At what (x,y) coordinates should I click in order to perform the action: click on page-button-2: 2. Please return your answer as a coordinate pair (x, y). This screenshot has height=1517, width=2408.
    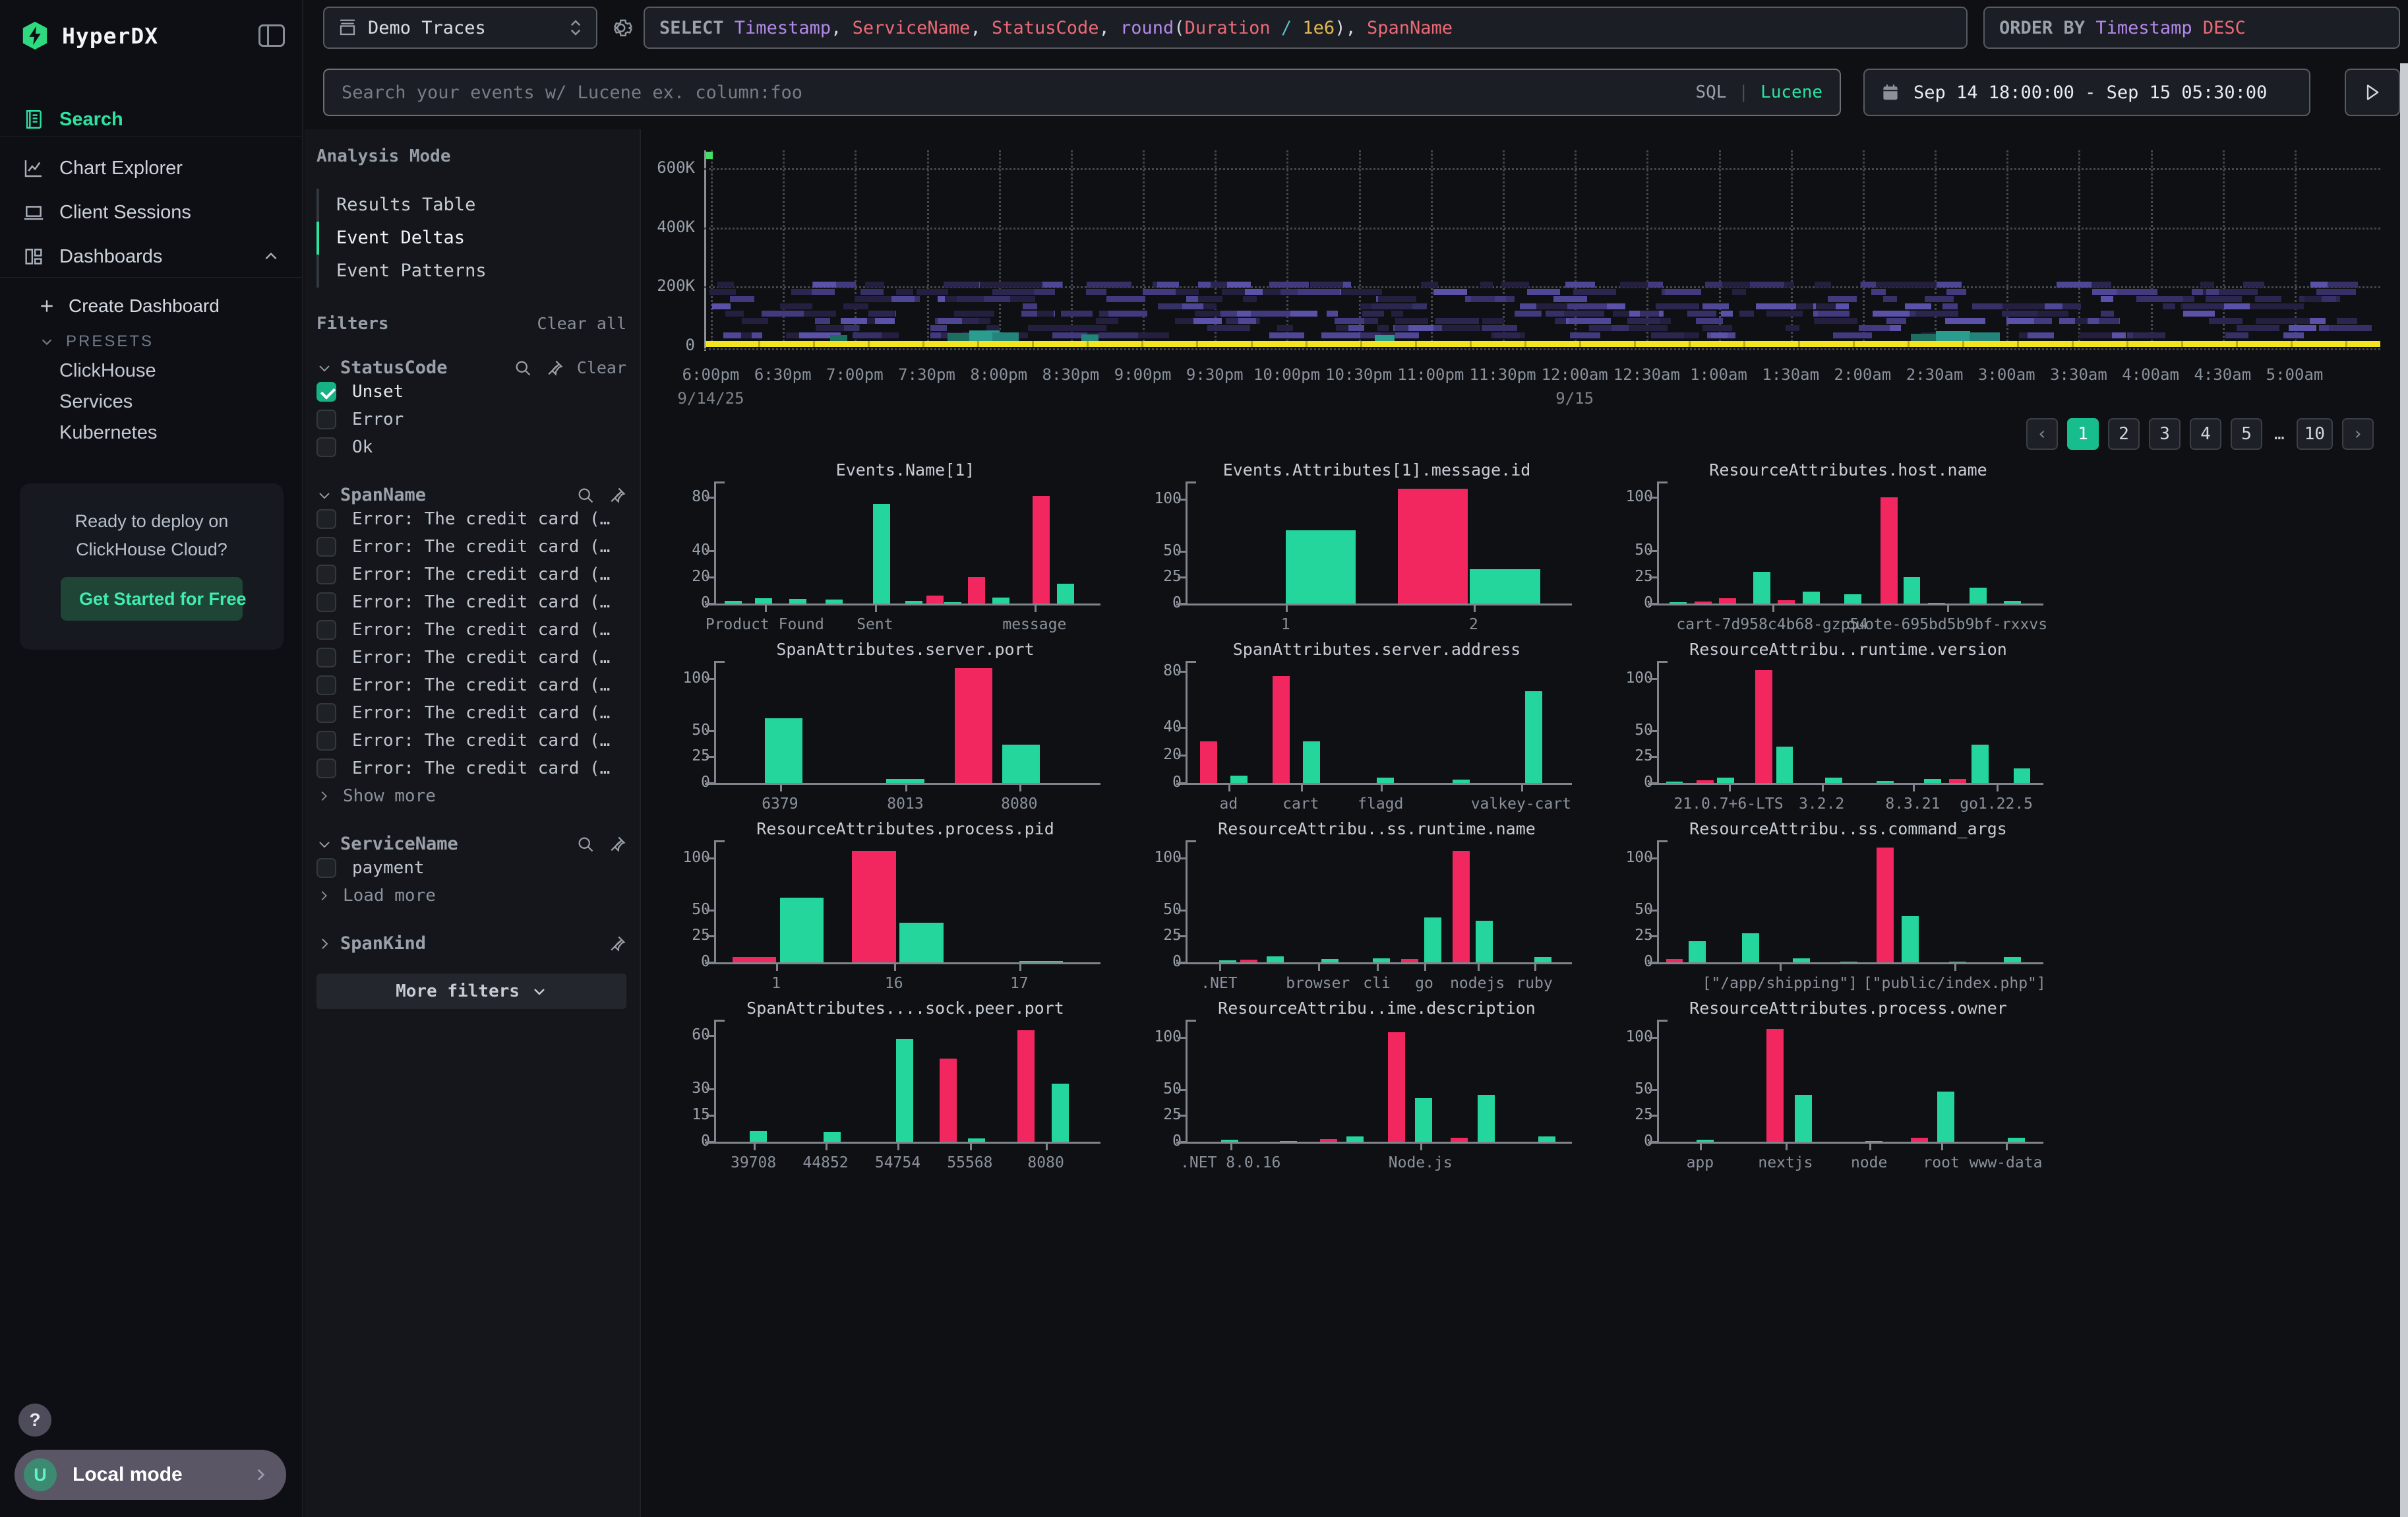
    Looking at the image, I should click on (2124, 434).